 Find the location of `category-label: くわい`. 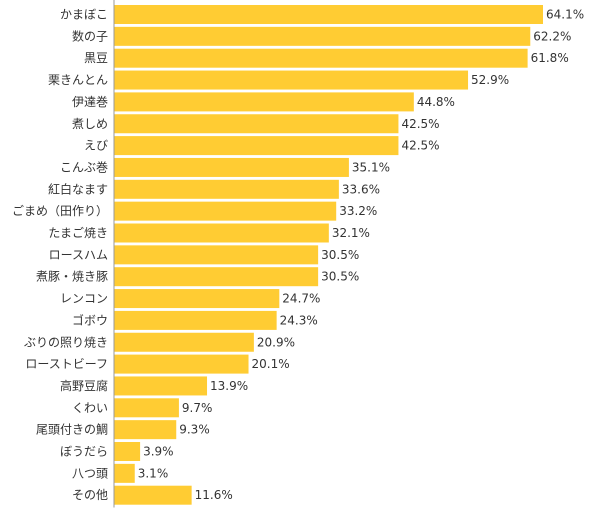

category-label: くわい is located at coordinates (90, 408).